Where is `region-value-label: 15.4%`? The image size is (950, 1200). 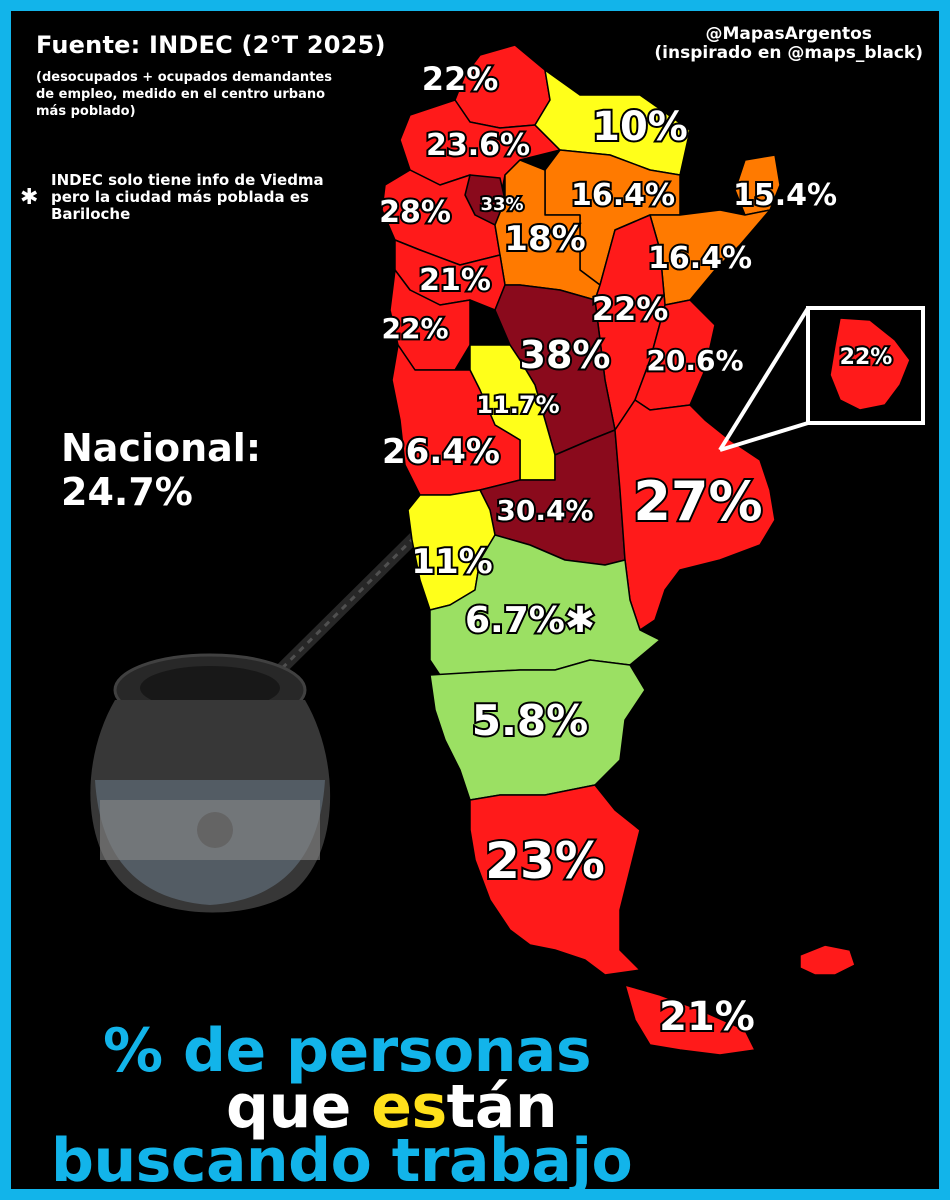
region-value-label: 15.4% is located at coordinates (785, 195).